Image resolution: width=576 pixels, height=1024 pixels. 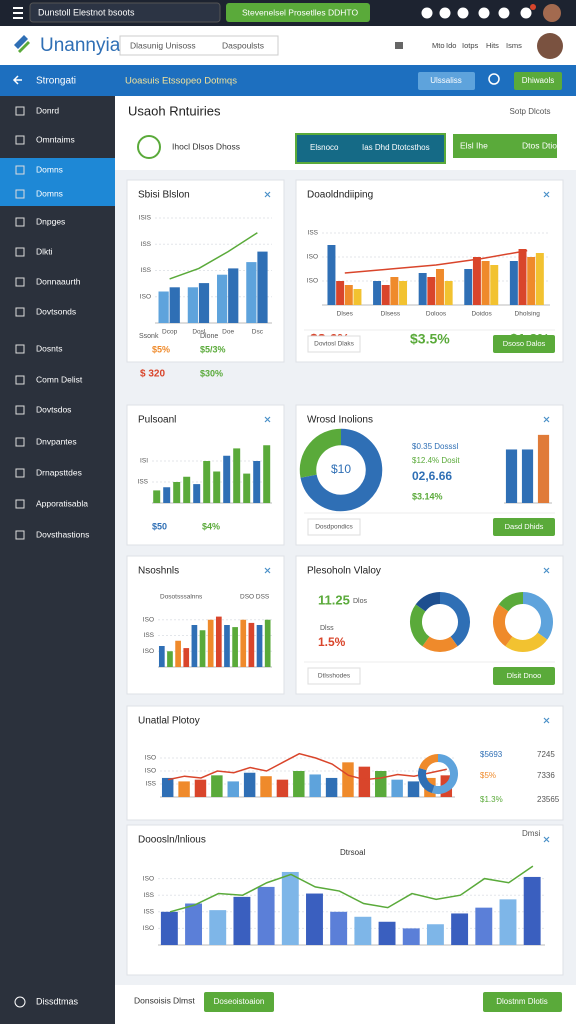 I want to click on search-icon, so click(x=494, y=79).